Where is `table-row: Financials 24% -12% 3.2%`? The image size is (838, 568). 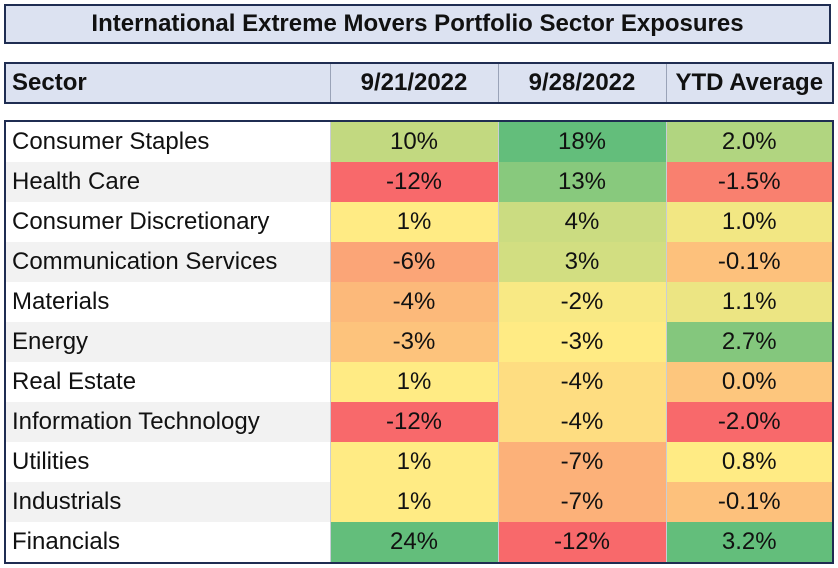 table-row: Financials 24% -12% 3.2% is located at coordinates (419, 542).